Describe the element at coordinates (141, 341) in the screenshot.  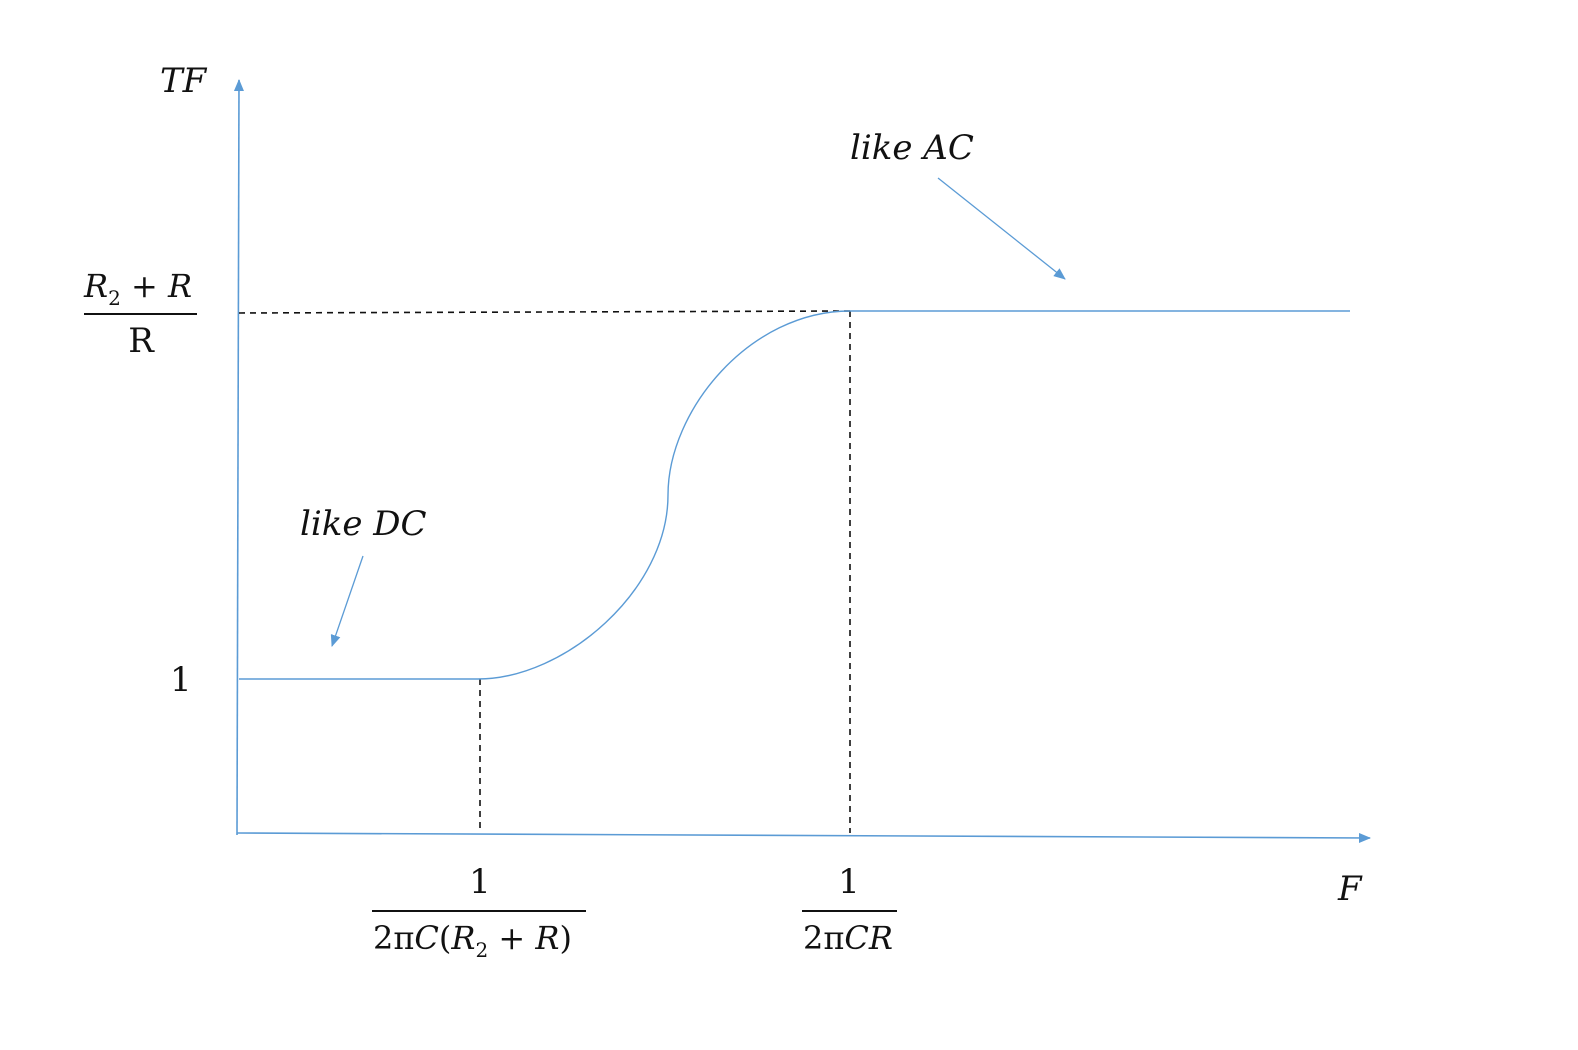
I see `high-gain-denominator: R` at that location.